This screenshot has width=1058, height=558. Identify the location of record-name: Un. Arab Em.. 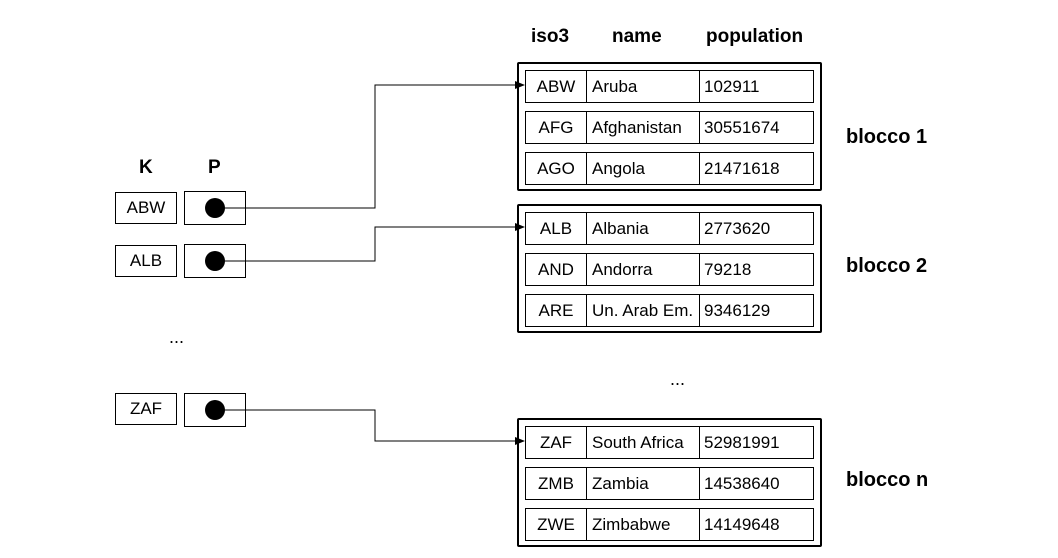
(643, 310).